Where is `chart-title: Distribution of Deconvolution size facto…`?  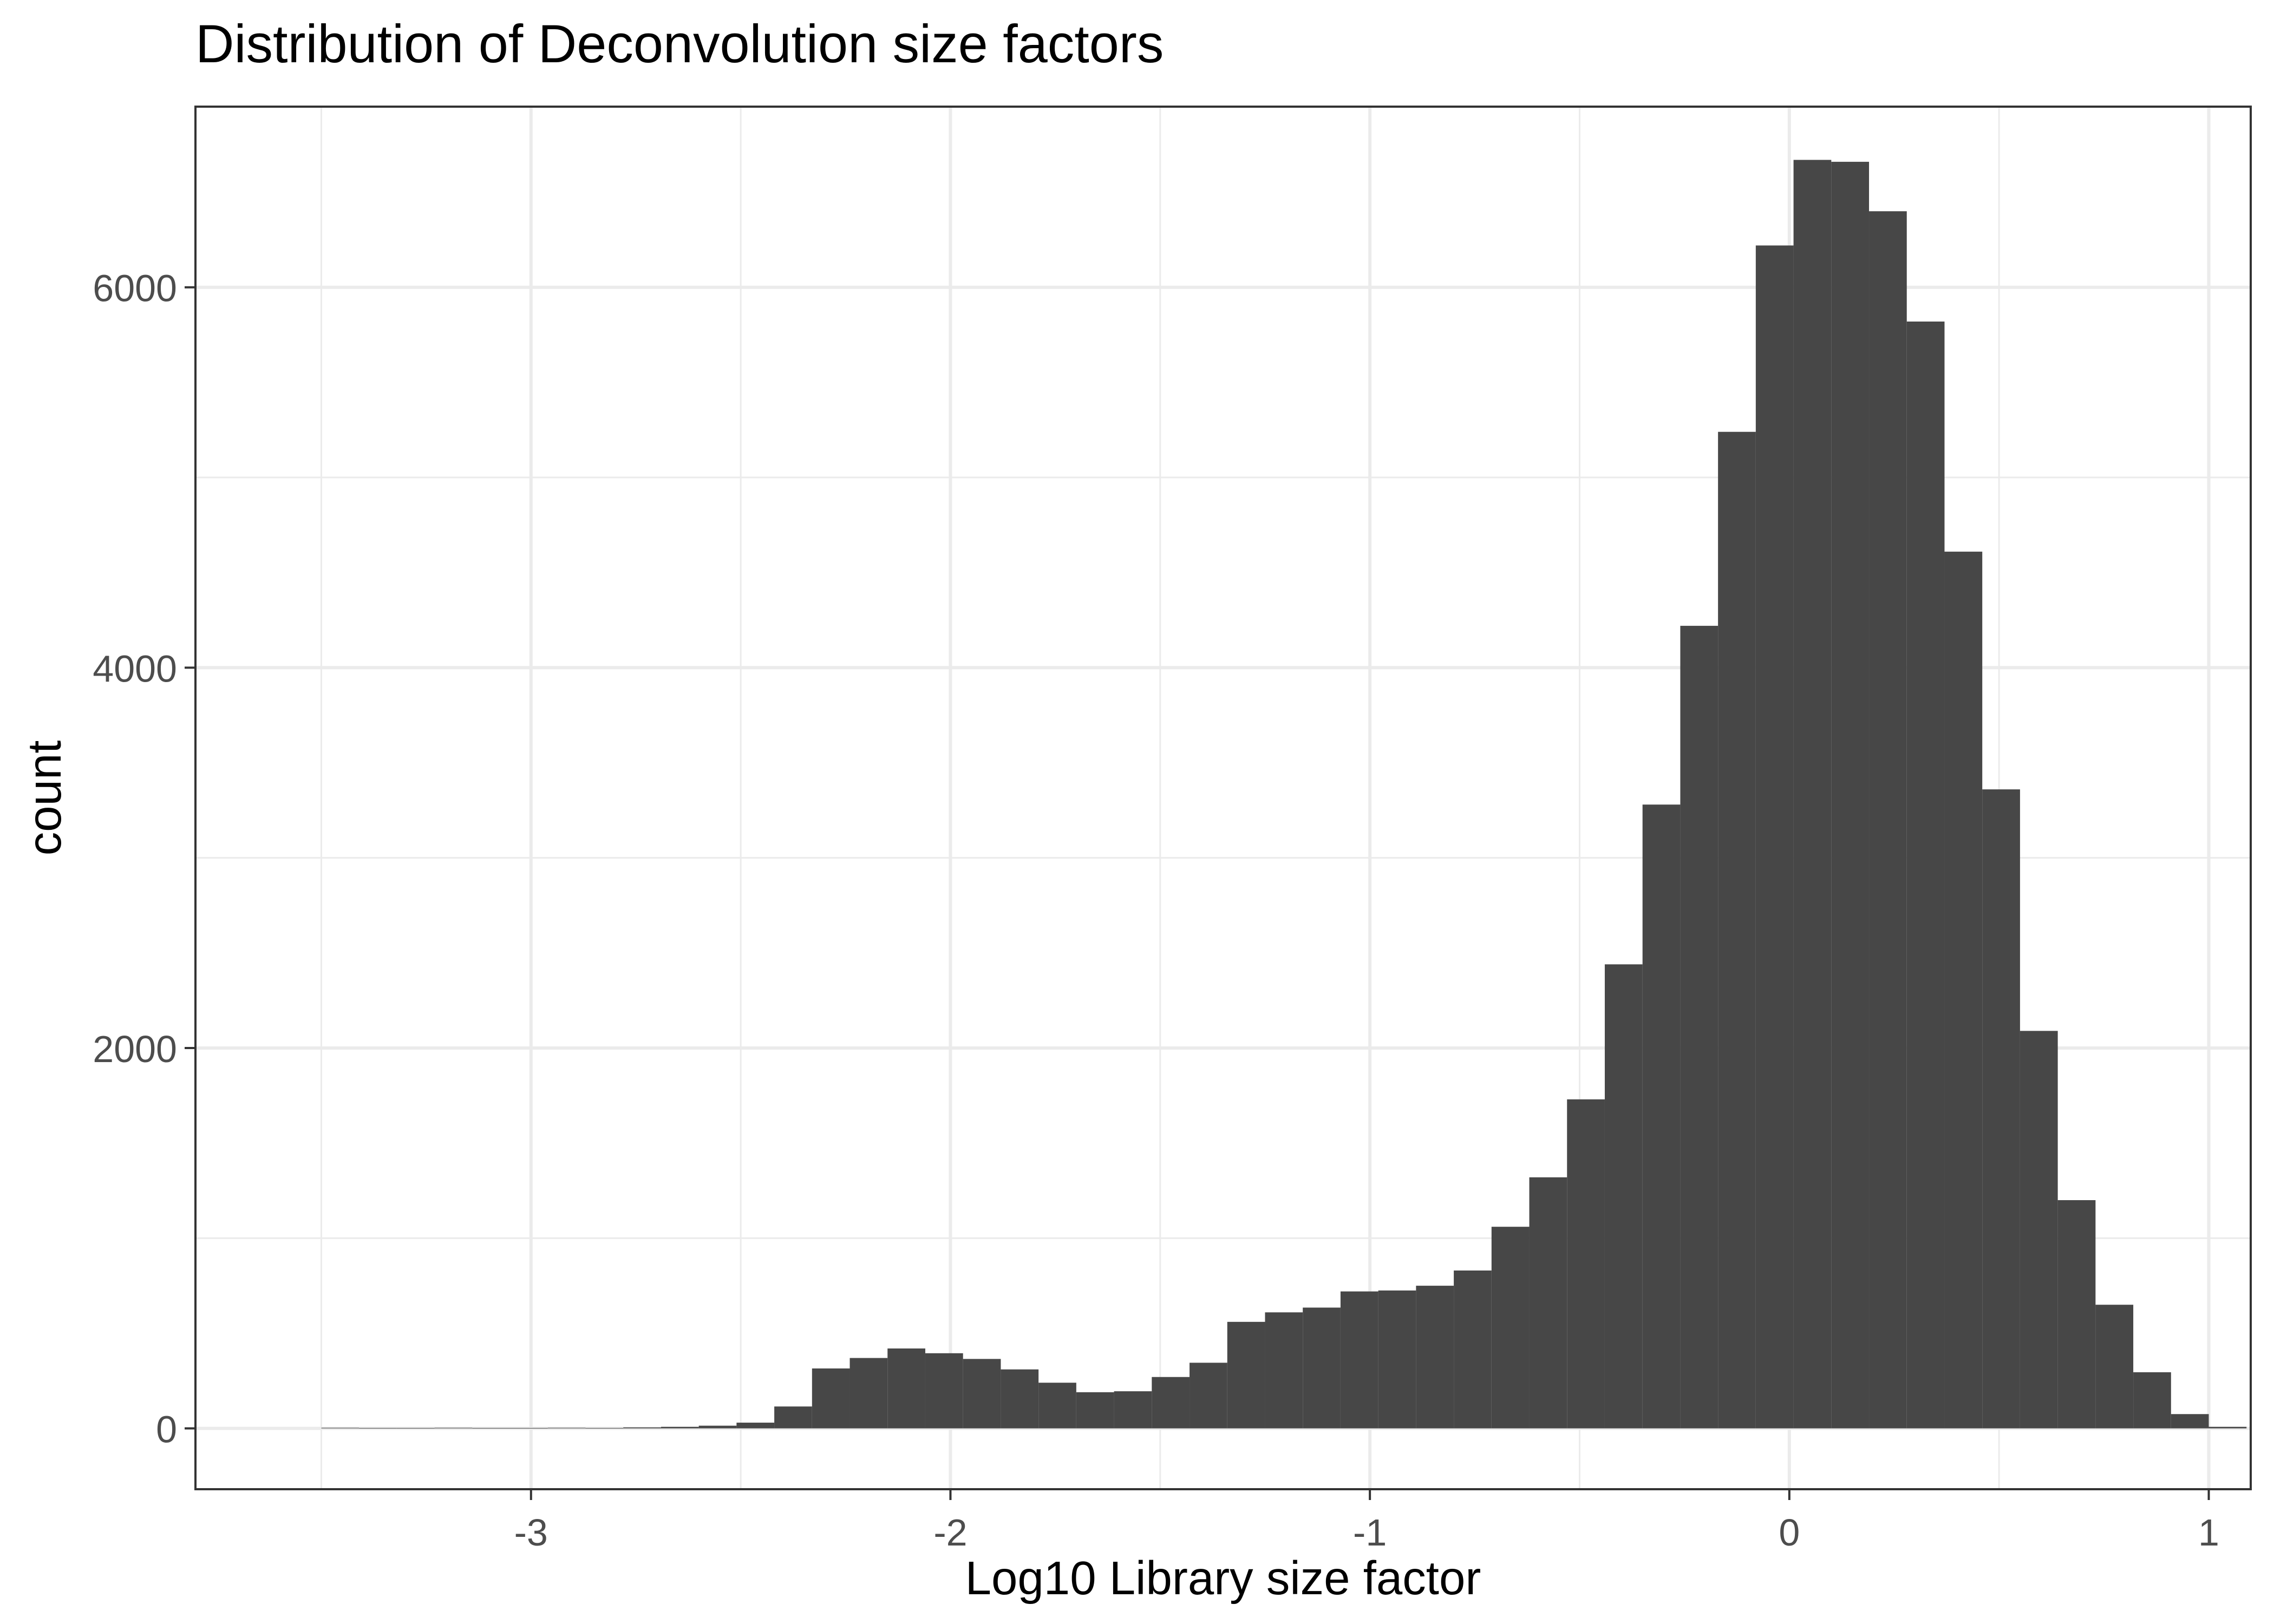 chart-title: Distribution of Deconvolution size facto… is located at coordinates (680, 44).